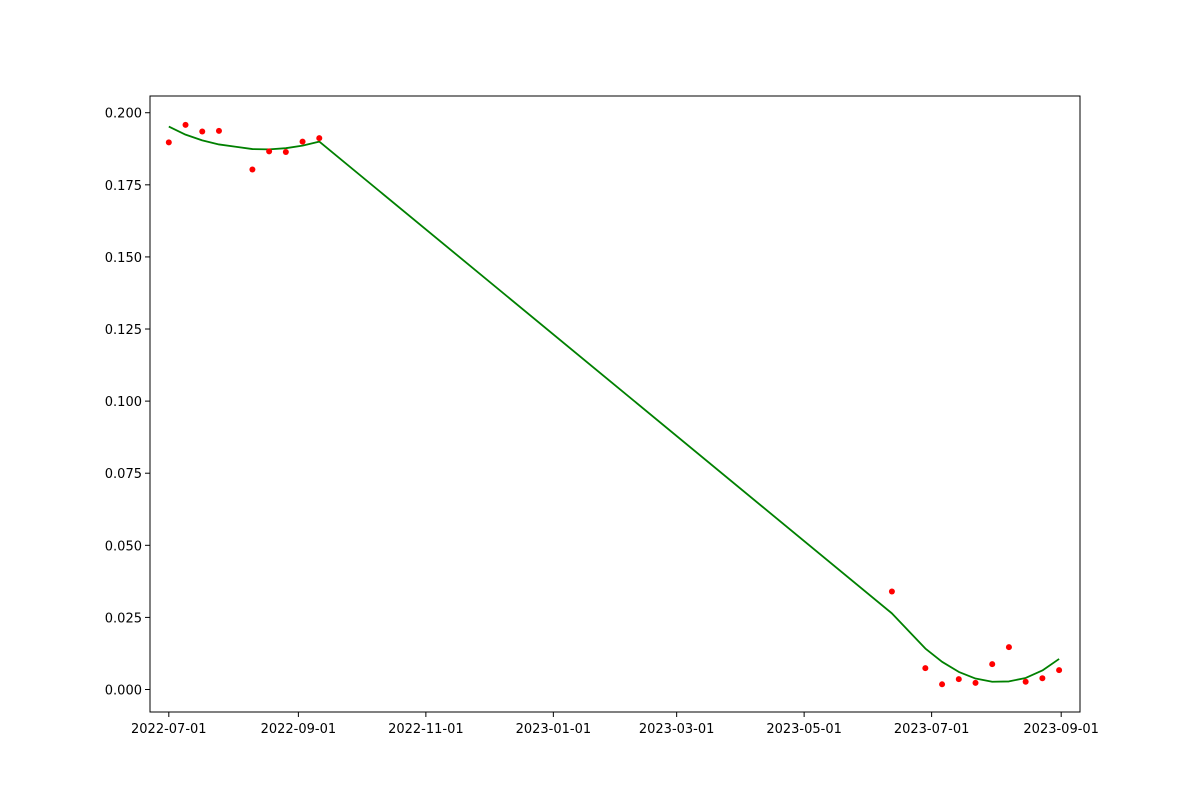 Image resolution: width=1200 pixels, height=800 pixels. I want to click on y-tick-label: 0.175, so click(123, 186).